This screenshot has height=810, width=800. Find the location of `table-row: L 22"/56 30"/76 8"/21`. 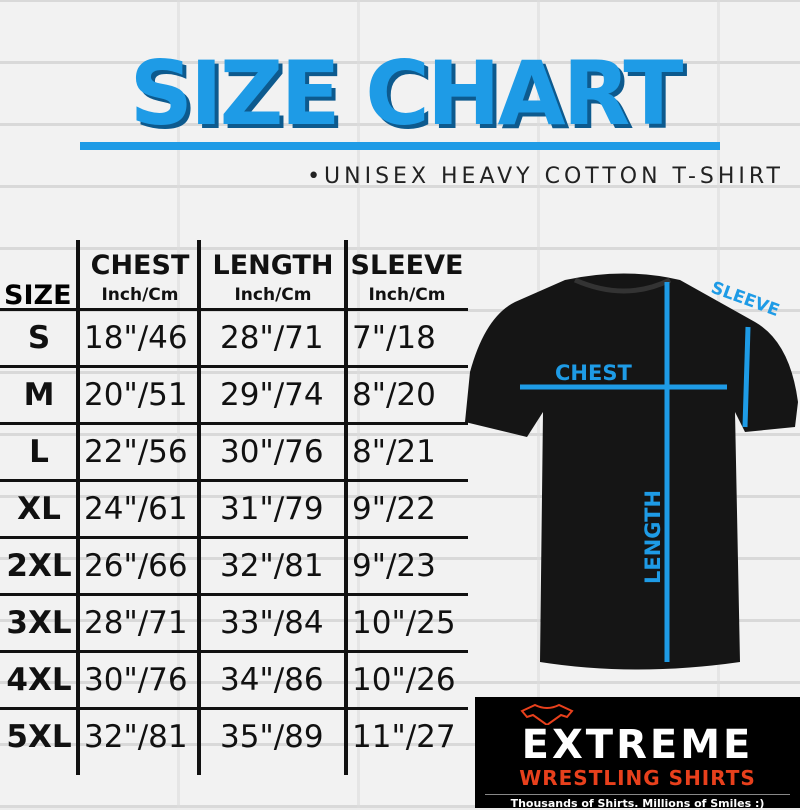

table-row: L 22"/56 30"/76 8"/21 is located at coordinates (234, 452).